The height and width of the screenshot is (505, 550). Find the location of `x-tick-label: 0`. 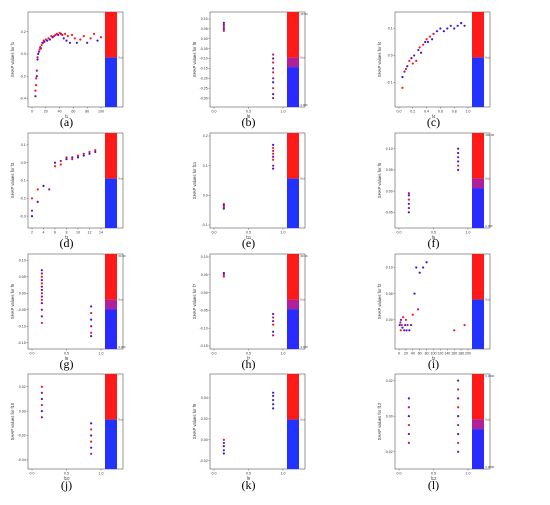

x-tick-label: 0 is located at coordinates (32, 112).